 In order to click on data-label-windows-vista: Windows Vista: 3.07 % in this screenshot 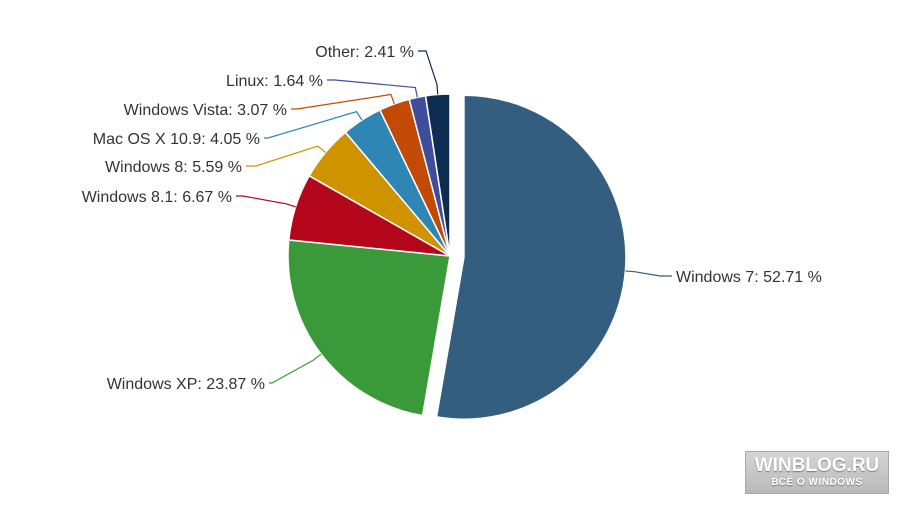, I will do `click(205, 110)`.